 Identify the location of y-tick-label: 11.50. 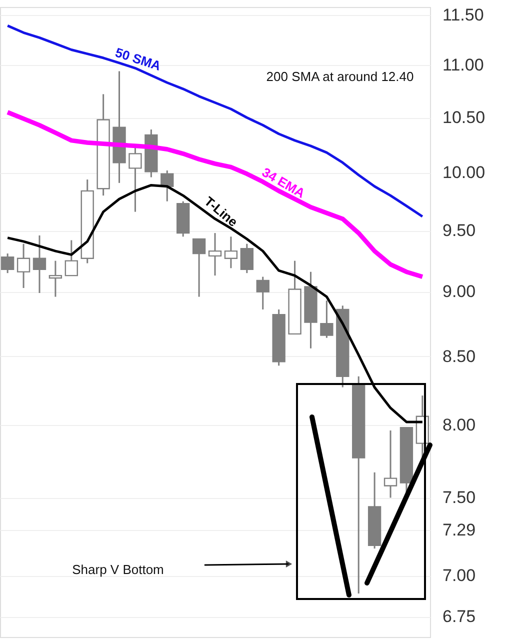
(463, 14).